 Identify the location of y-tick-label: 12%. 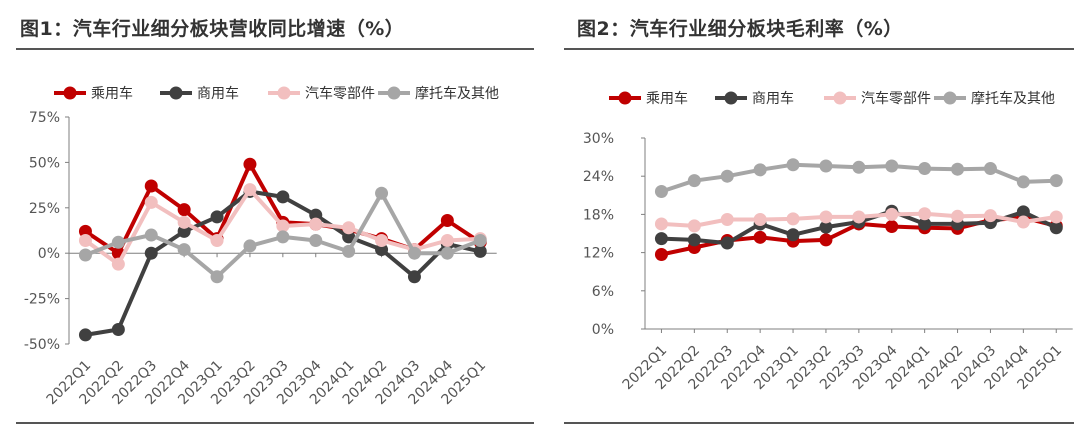
(598, 254).